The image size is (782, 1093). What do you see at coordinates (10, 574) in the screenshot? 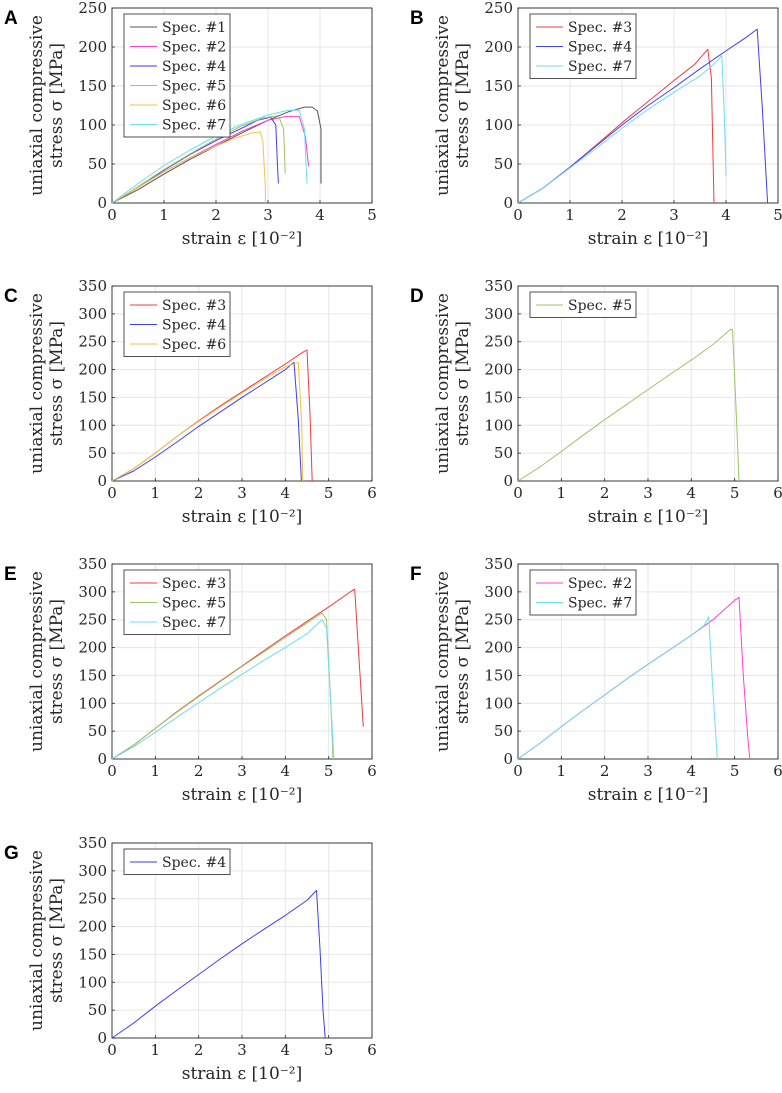
I see `panel-letter: E` at bounding box center [10, 574].